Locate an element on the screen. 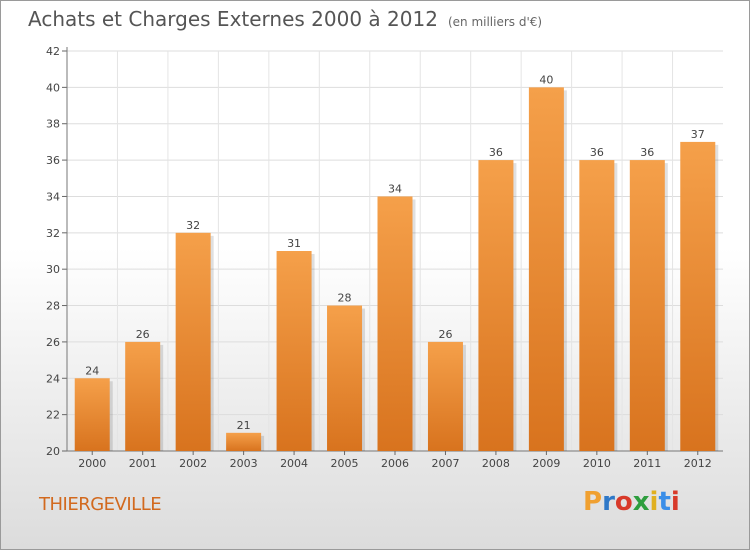 The width and height of the screenshot is (750, 550). chart-title-text: Achats et Charges Externes 2000 à 2012 is located at coordinates (233, 19).